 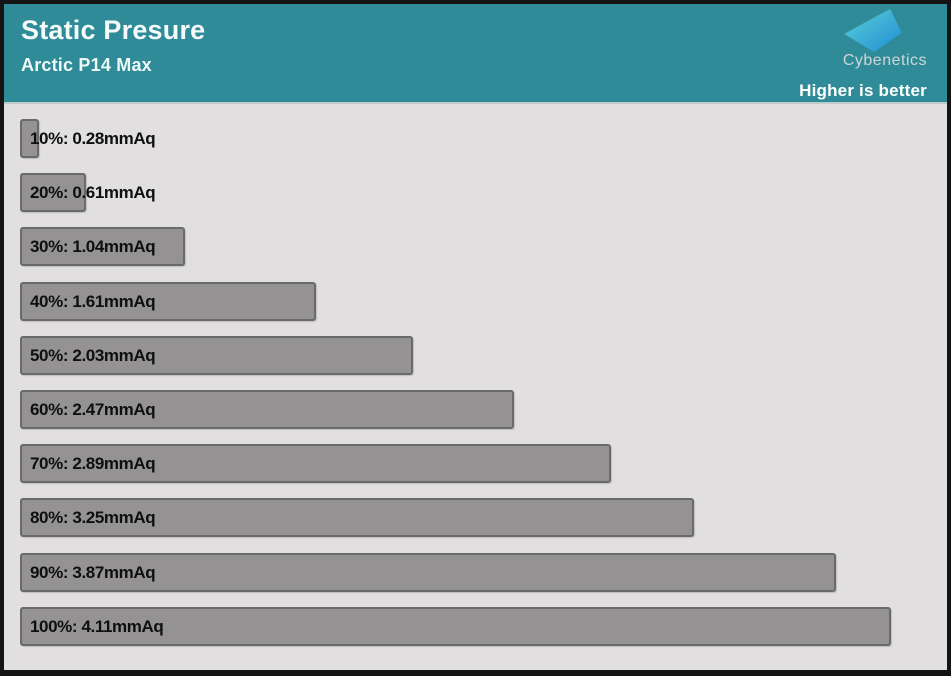 I want to click on cybenetics-logo-icon, so click(x=873, y=30).